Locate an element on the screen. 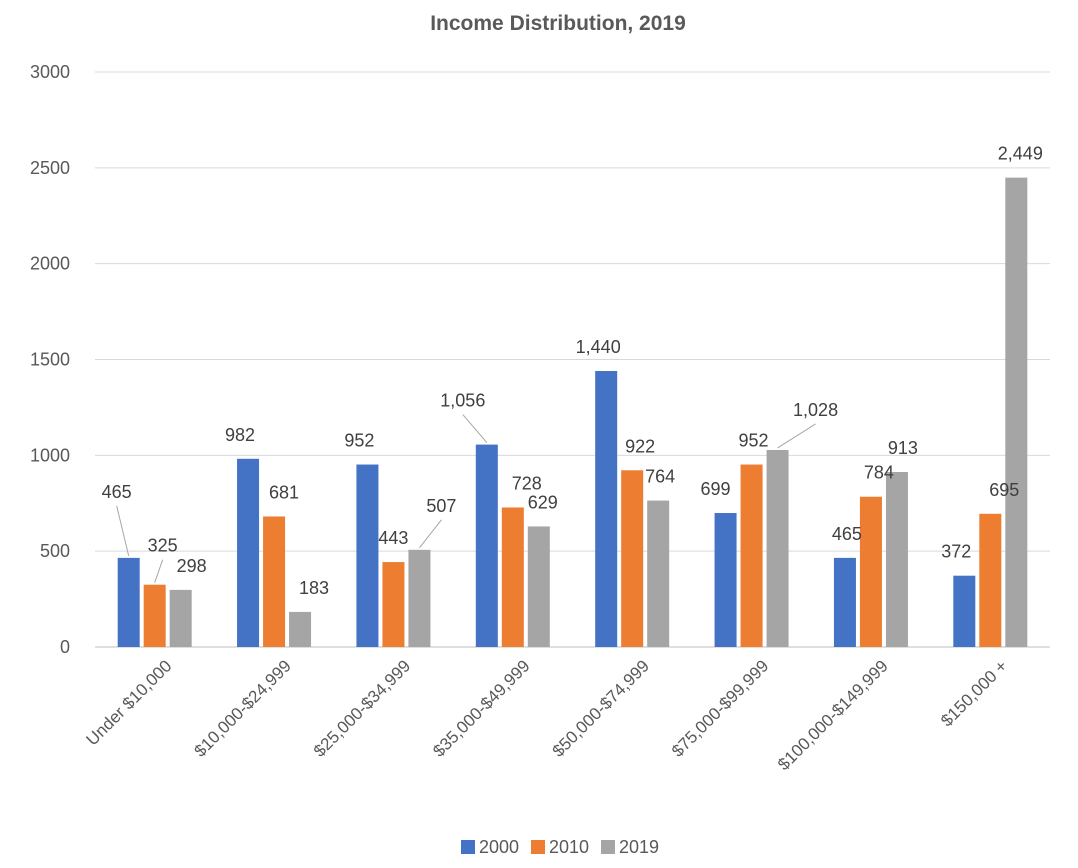 This screenshot has height=868, width=1078. data-label: 681 is located at coordinates (284, 492).